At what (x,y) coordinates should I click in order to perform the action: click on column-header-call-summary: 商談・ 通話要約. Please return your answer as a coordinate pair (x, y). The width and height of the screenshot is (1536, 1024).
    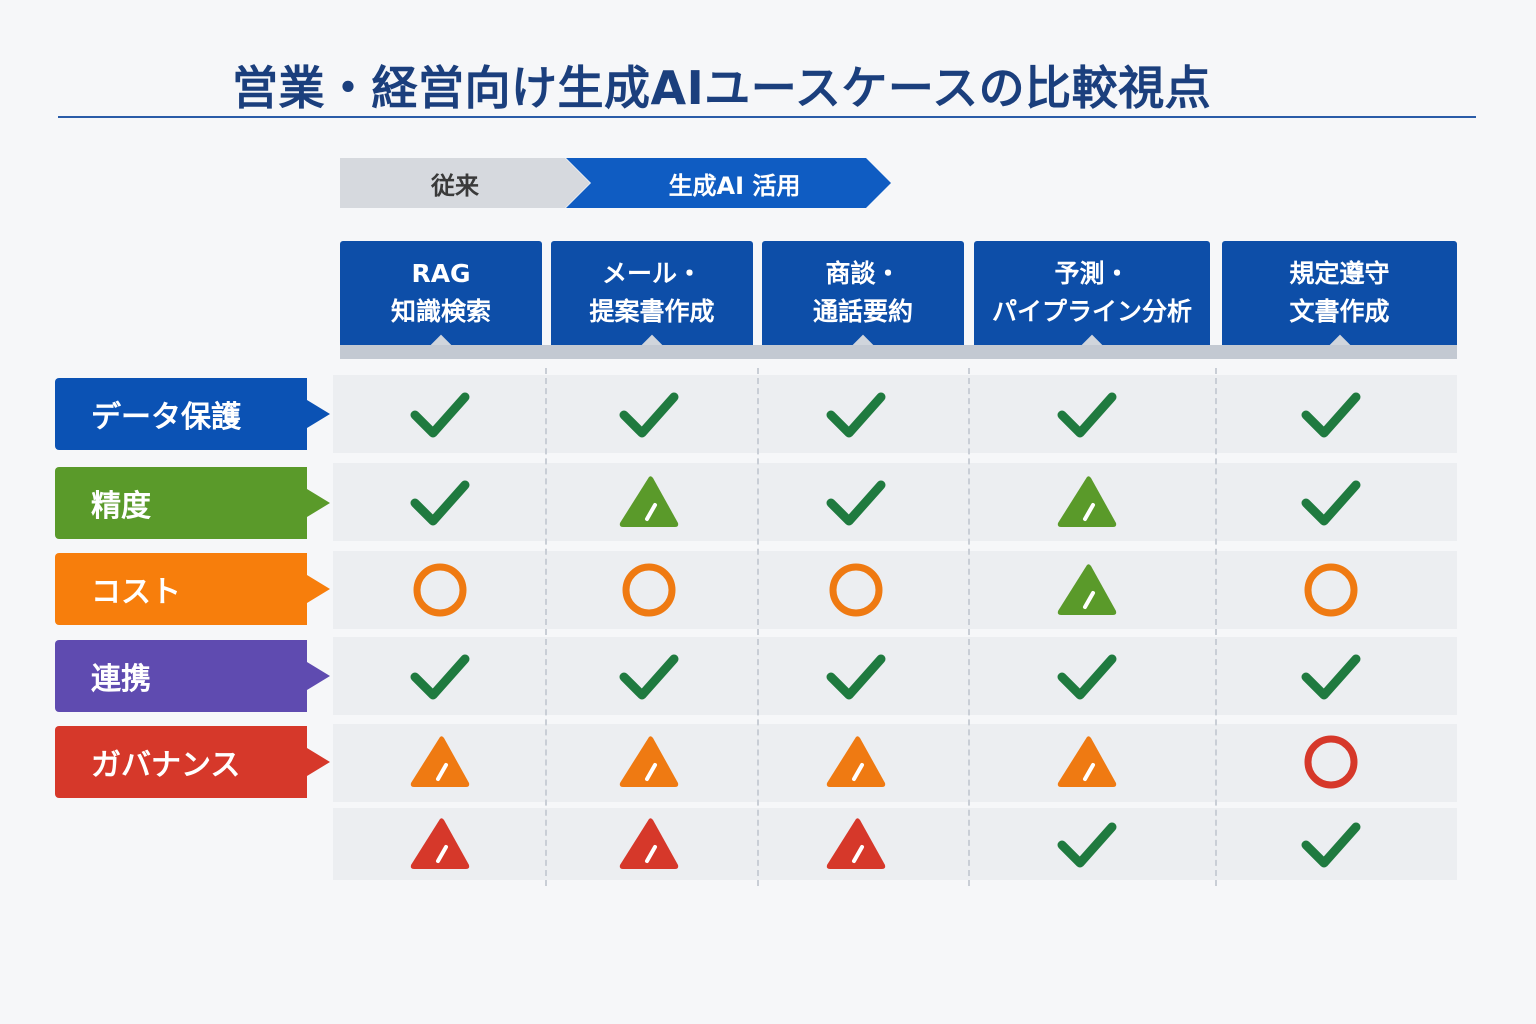
    Looking at the image, I should click on (863, 299).